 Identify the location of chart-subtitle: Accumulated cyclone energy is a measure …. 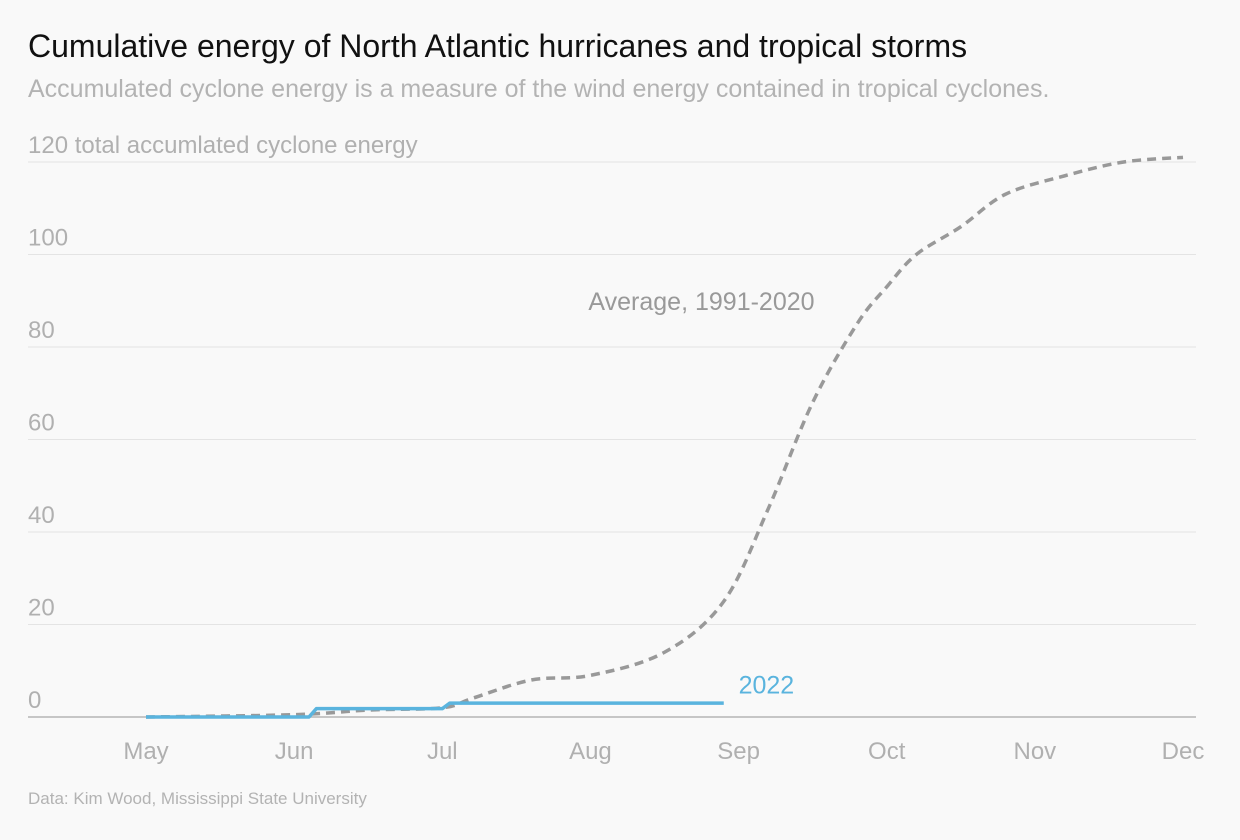
(539, 89).